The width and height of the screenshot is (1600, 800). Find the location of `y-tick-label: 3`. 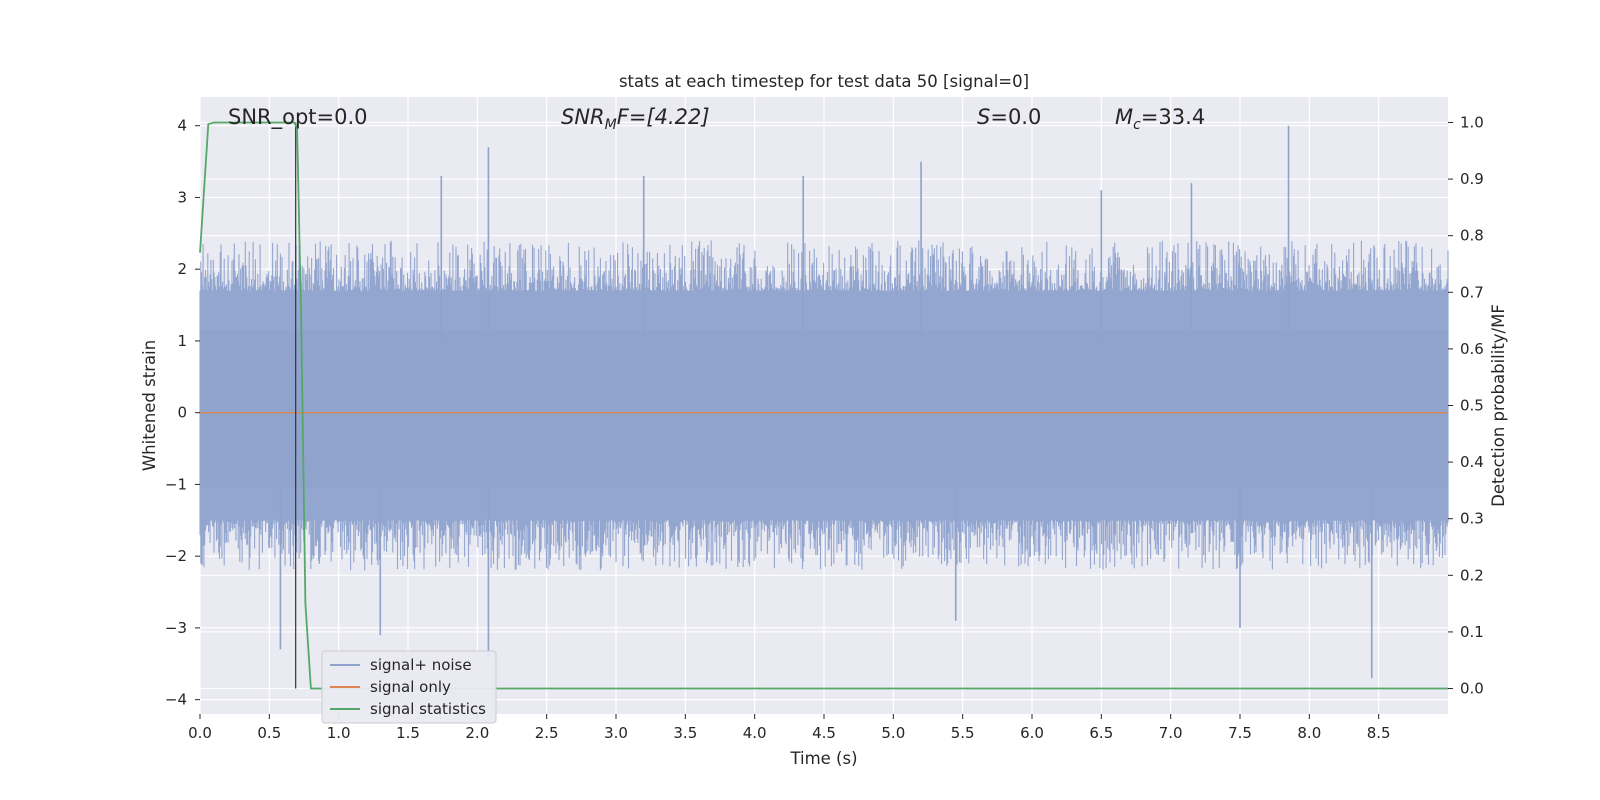

y-tick-label: 3 is located at coordinates (182, 197).